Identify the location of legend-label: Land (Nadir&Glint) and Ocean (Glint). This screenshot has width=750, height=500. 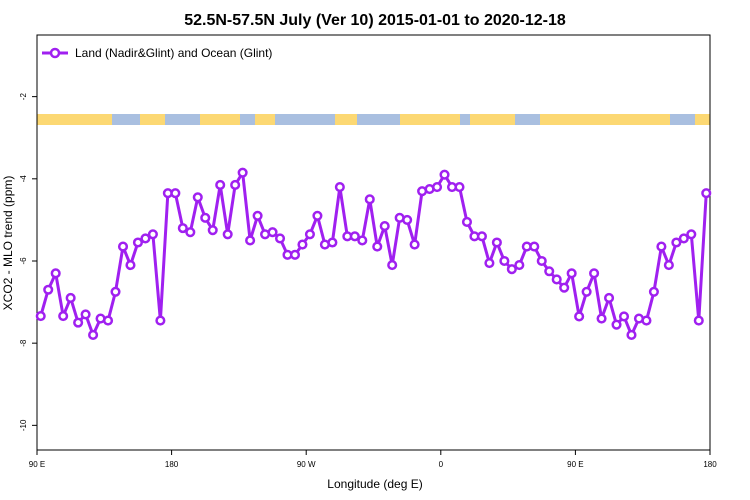
(173, 53).